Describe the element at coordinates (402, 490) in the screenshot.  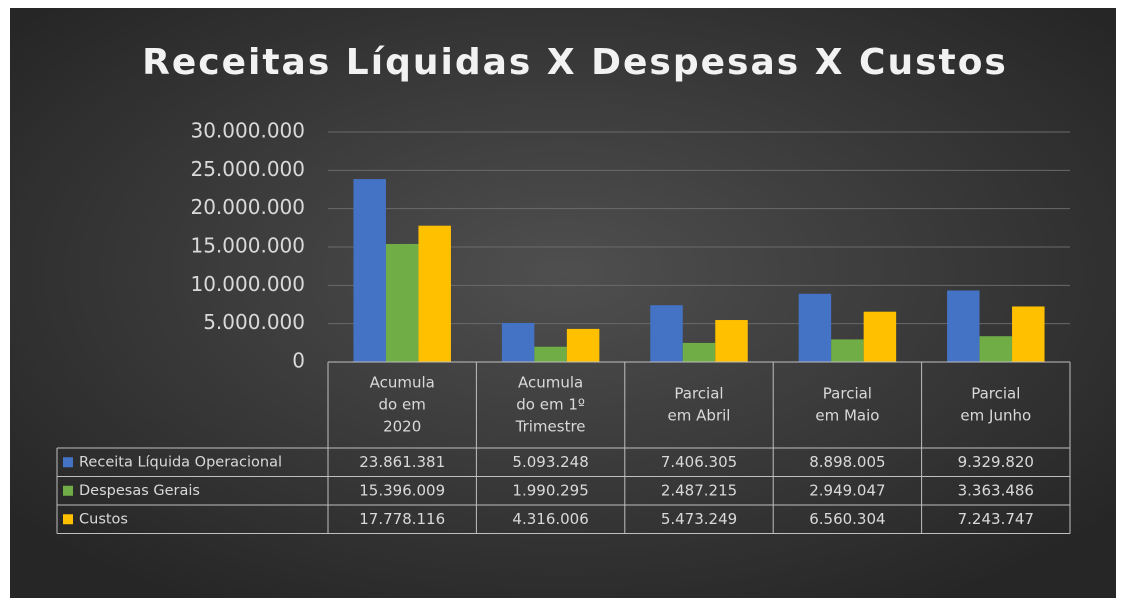
I see `table-value: 15.396.009` at that location.